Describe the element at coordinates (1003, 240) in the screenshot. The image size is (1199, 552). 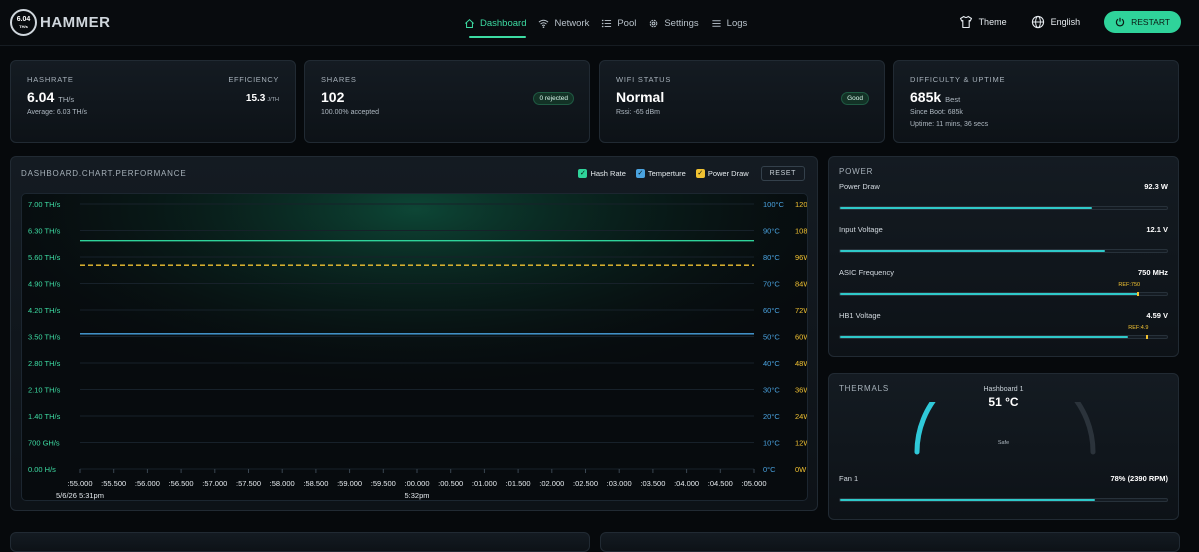
I see `input-voltage-row: Input Voltage 12.1 V` at that location.